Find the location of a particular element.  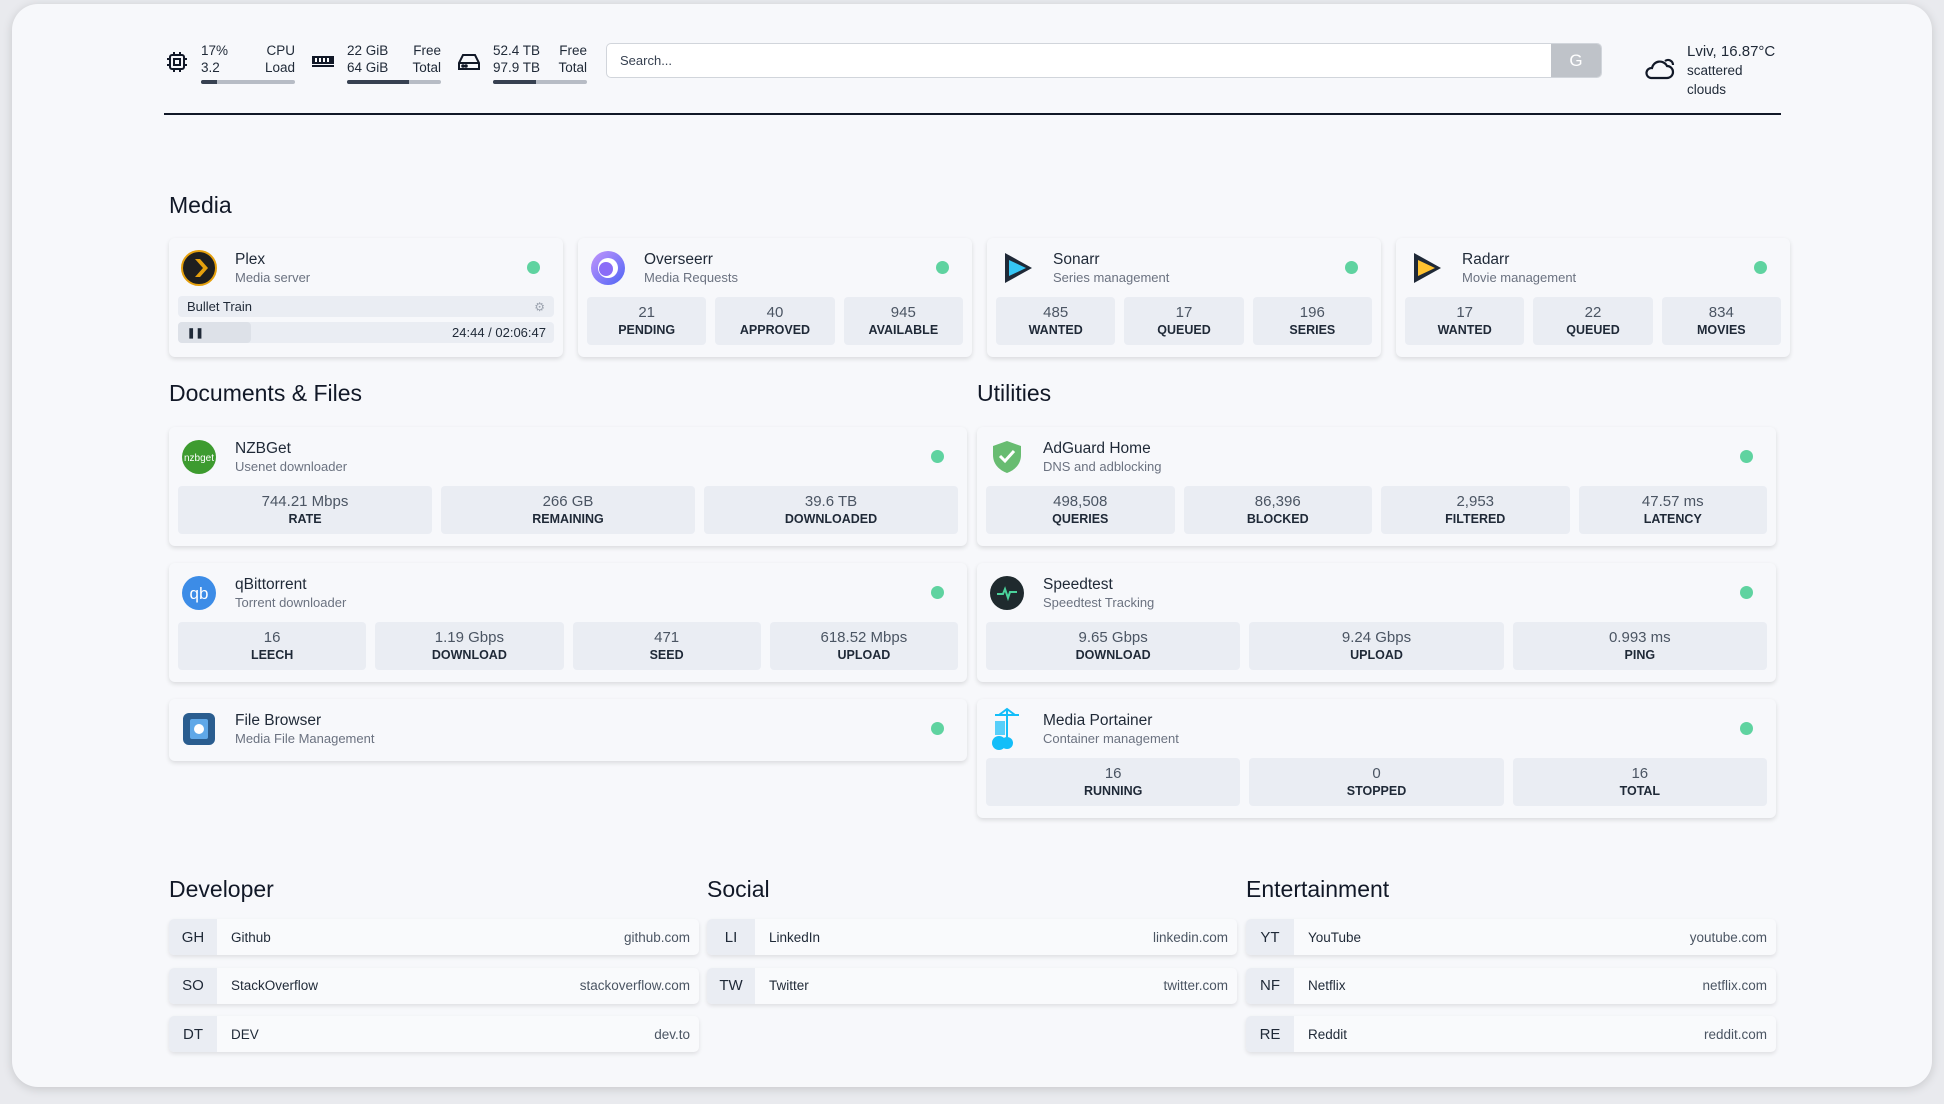

stat-pending: 21 PENDING is located at coordinates (647, 321).